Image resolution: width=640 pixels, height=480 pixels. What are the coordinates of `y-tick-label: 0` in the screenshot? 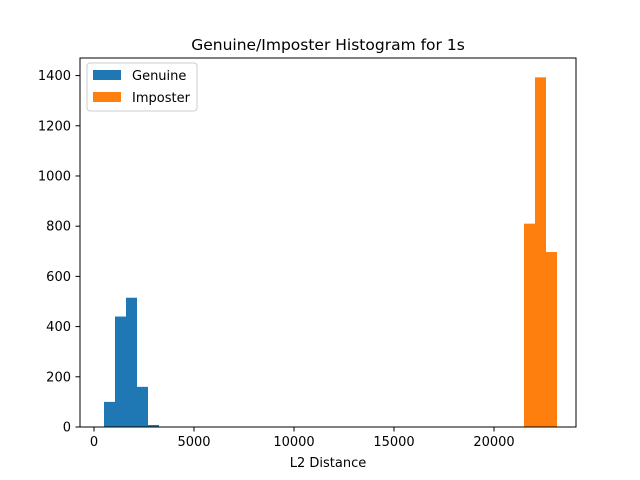 It's located at (67, 428).